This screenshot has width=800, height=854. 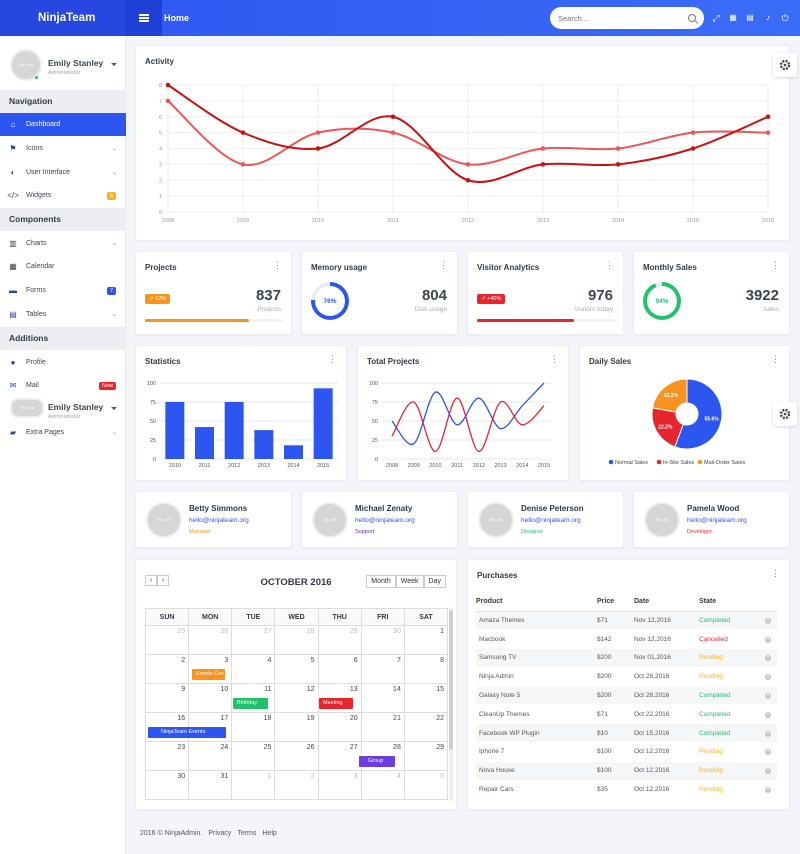 I want to click on calendar-event: Events Gro, so click(x=208, y=674).